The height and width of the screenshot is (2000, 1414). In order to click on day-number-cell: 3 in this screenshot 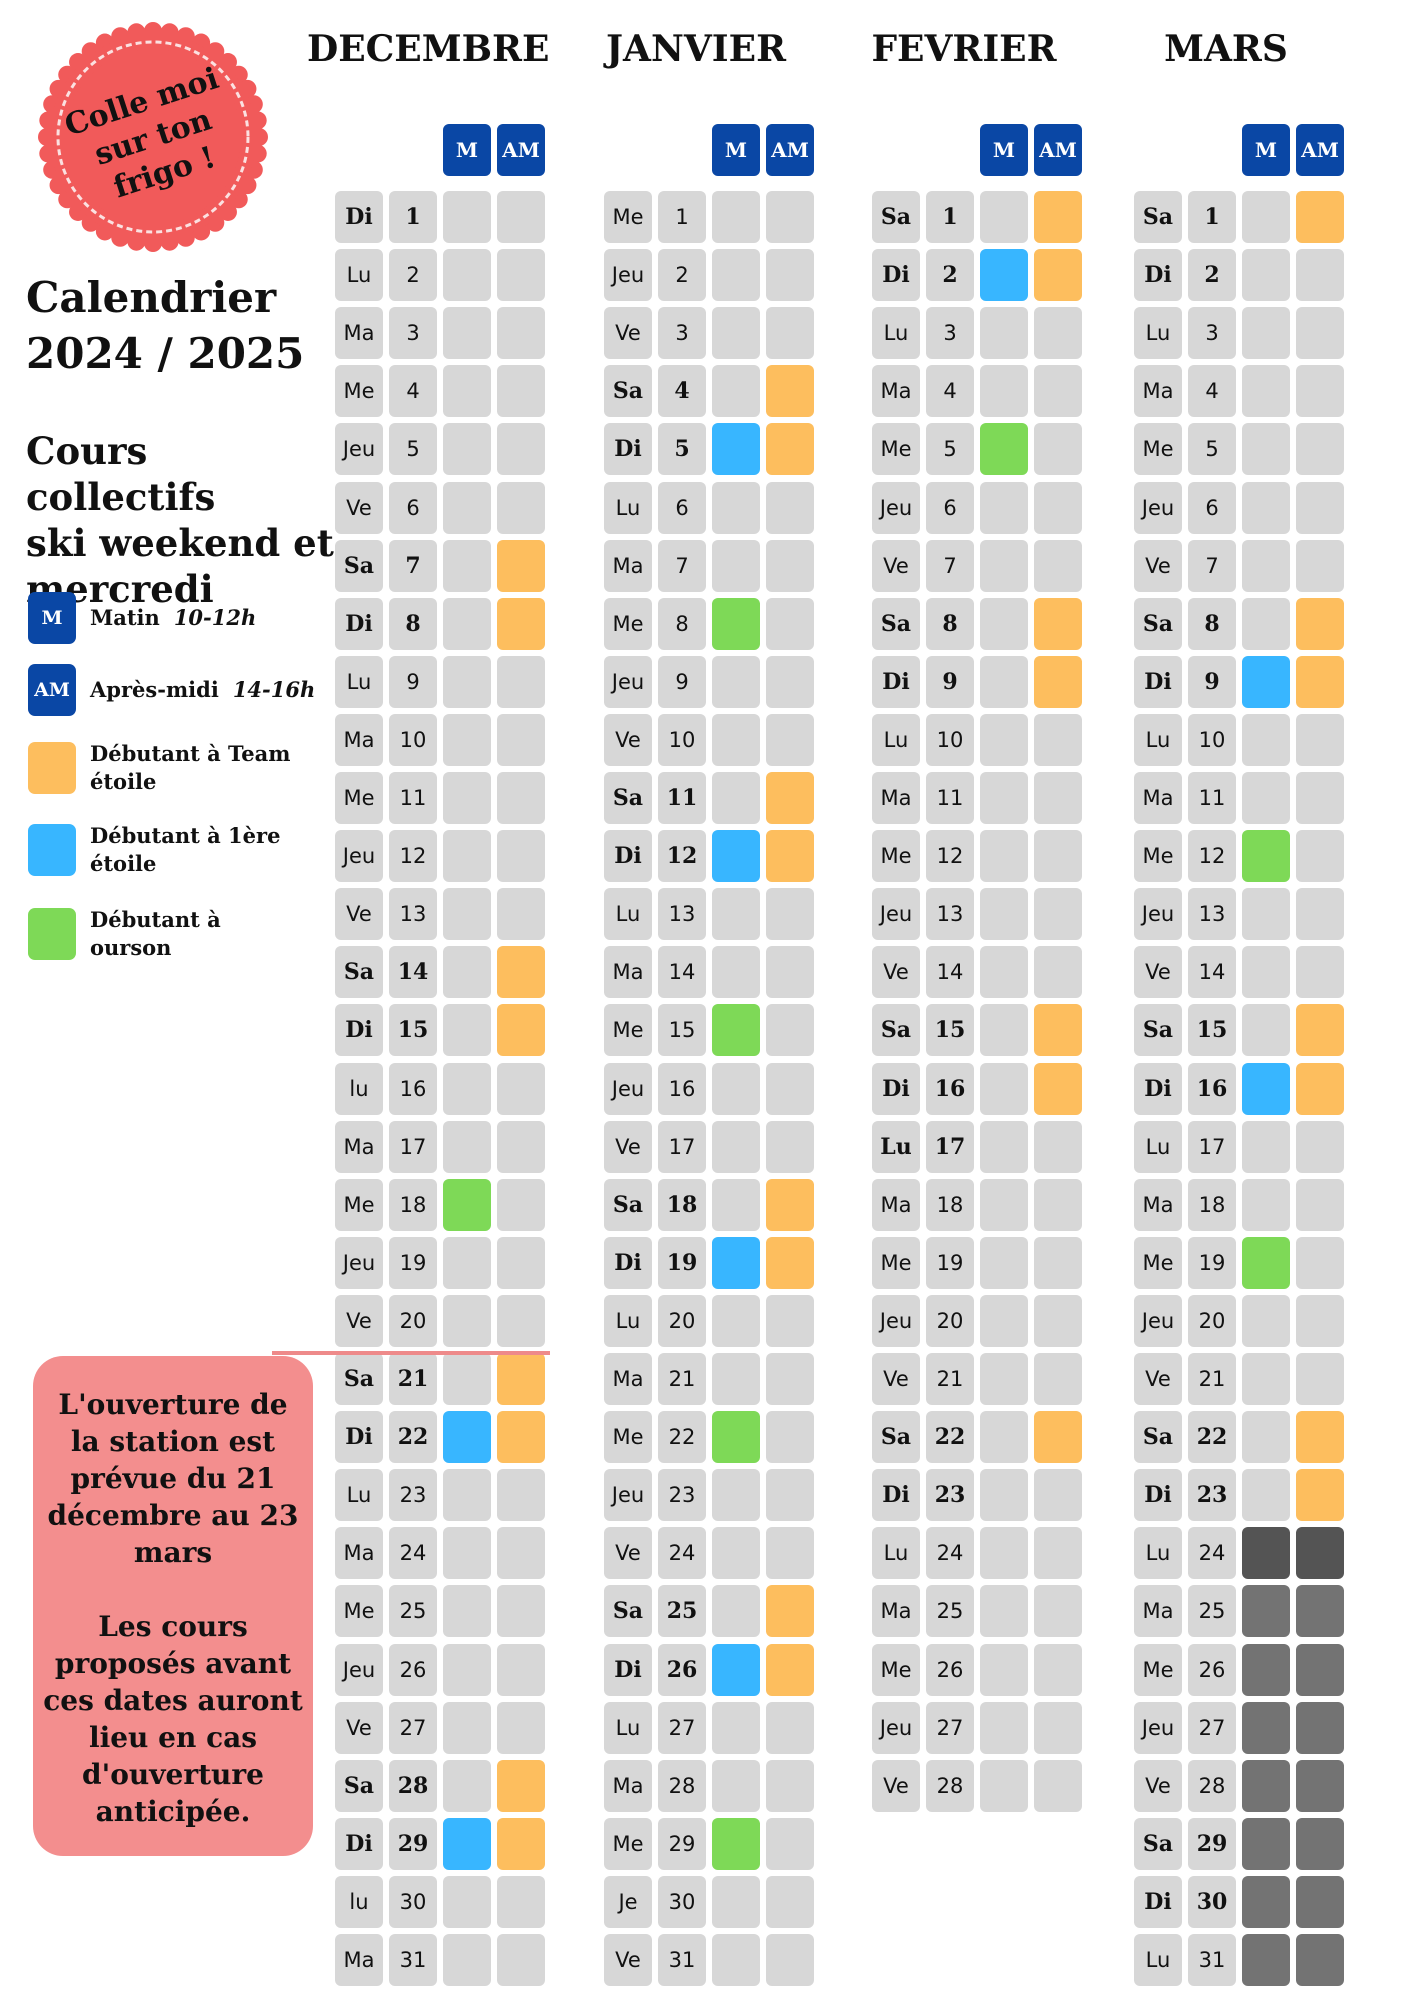, I will do `click(682, 333)`.